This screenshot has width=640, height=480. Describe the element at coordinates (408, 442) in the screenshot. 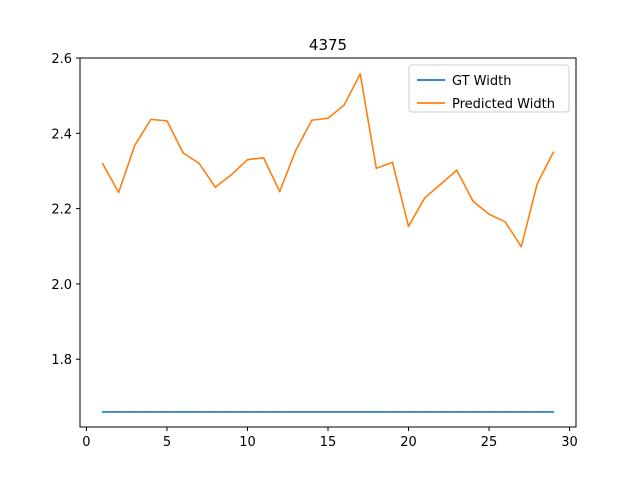

I see `x-tick-label: 20` at that location.